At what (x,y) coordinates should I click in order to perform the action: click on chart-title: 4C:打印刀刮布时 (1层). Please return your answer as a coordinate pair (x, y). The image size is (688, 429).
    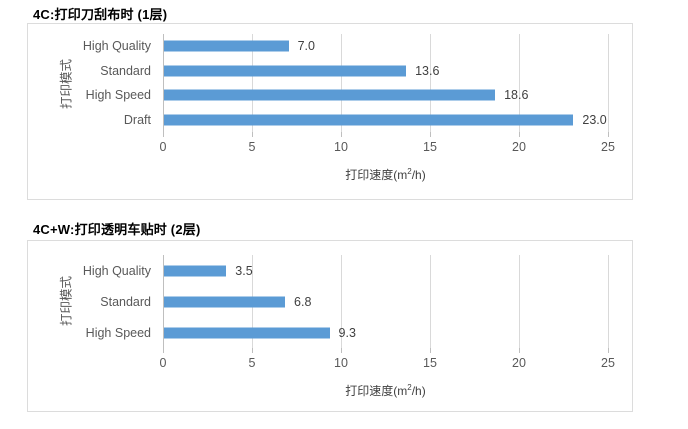
    Looking at the image, I should click on (100, 14).